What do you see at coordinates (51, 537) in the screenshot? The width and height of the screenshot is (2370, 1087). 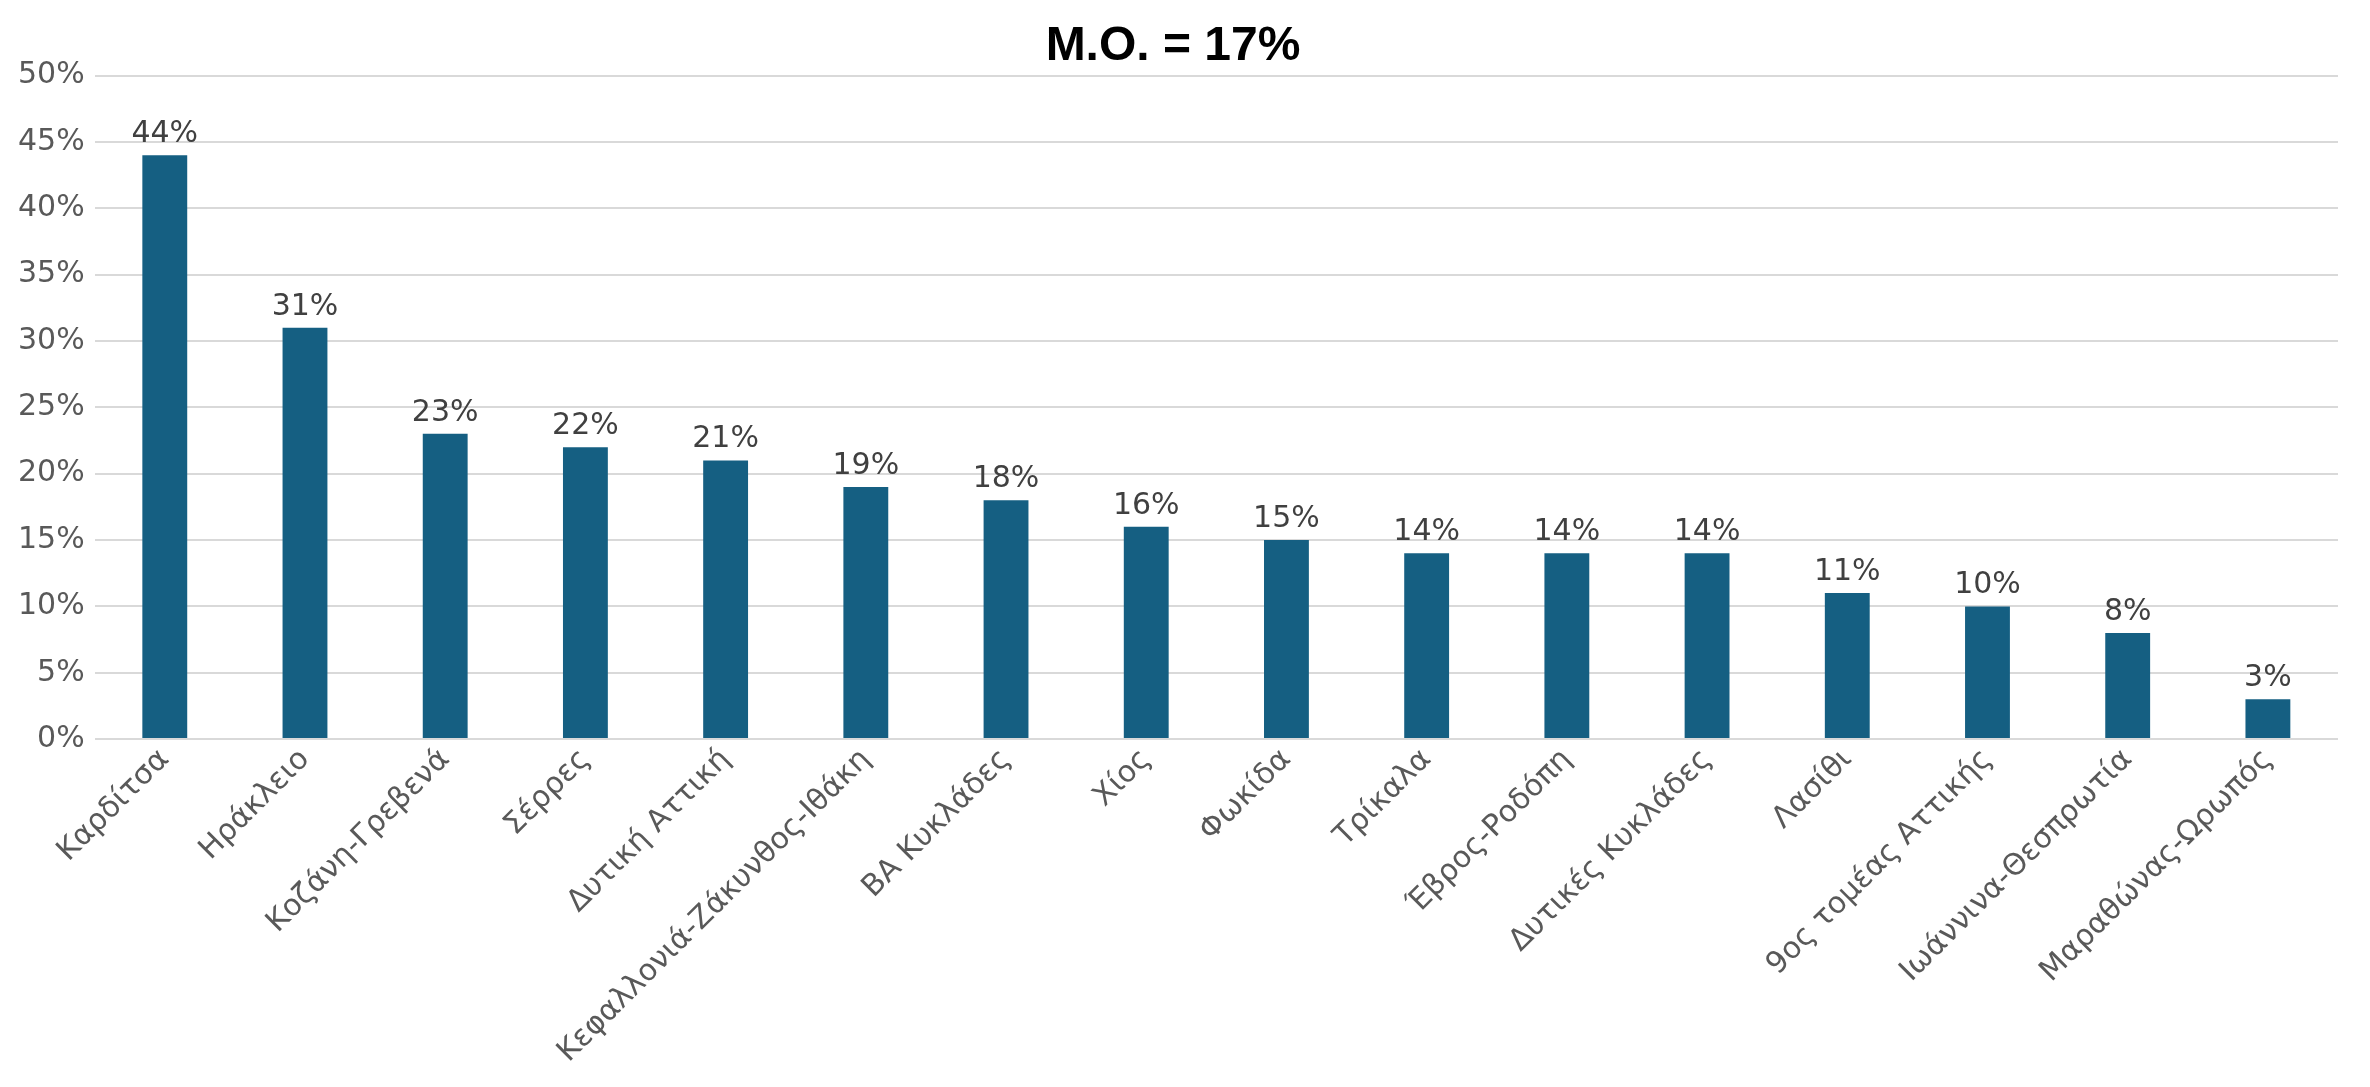 I see `y-tick-label: 15%` at bounding box center [51, 537].